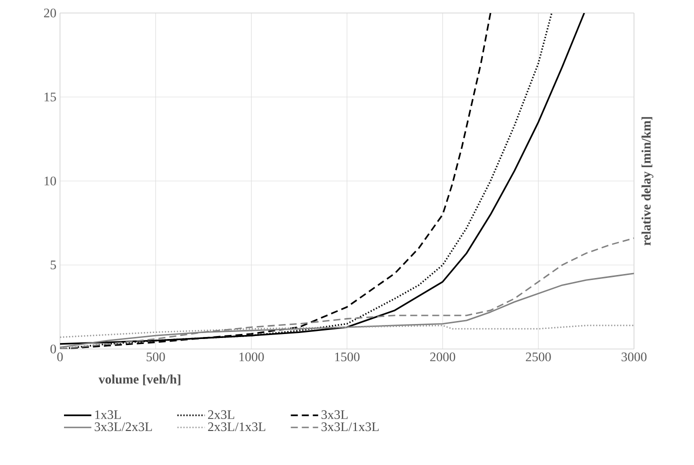 The width and height of the screenshot is (694, 465). Describe the element at coordinates (443, 357) in the screenshot. I see `x-tick-label: 2000` at that location.